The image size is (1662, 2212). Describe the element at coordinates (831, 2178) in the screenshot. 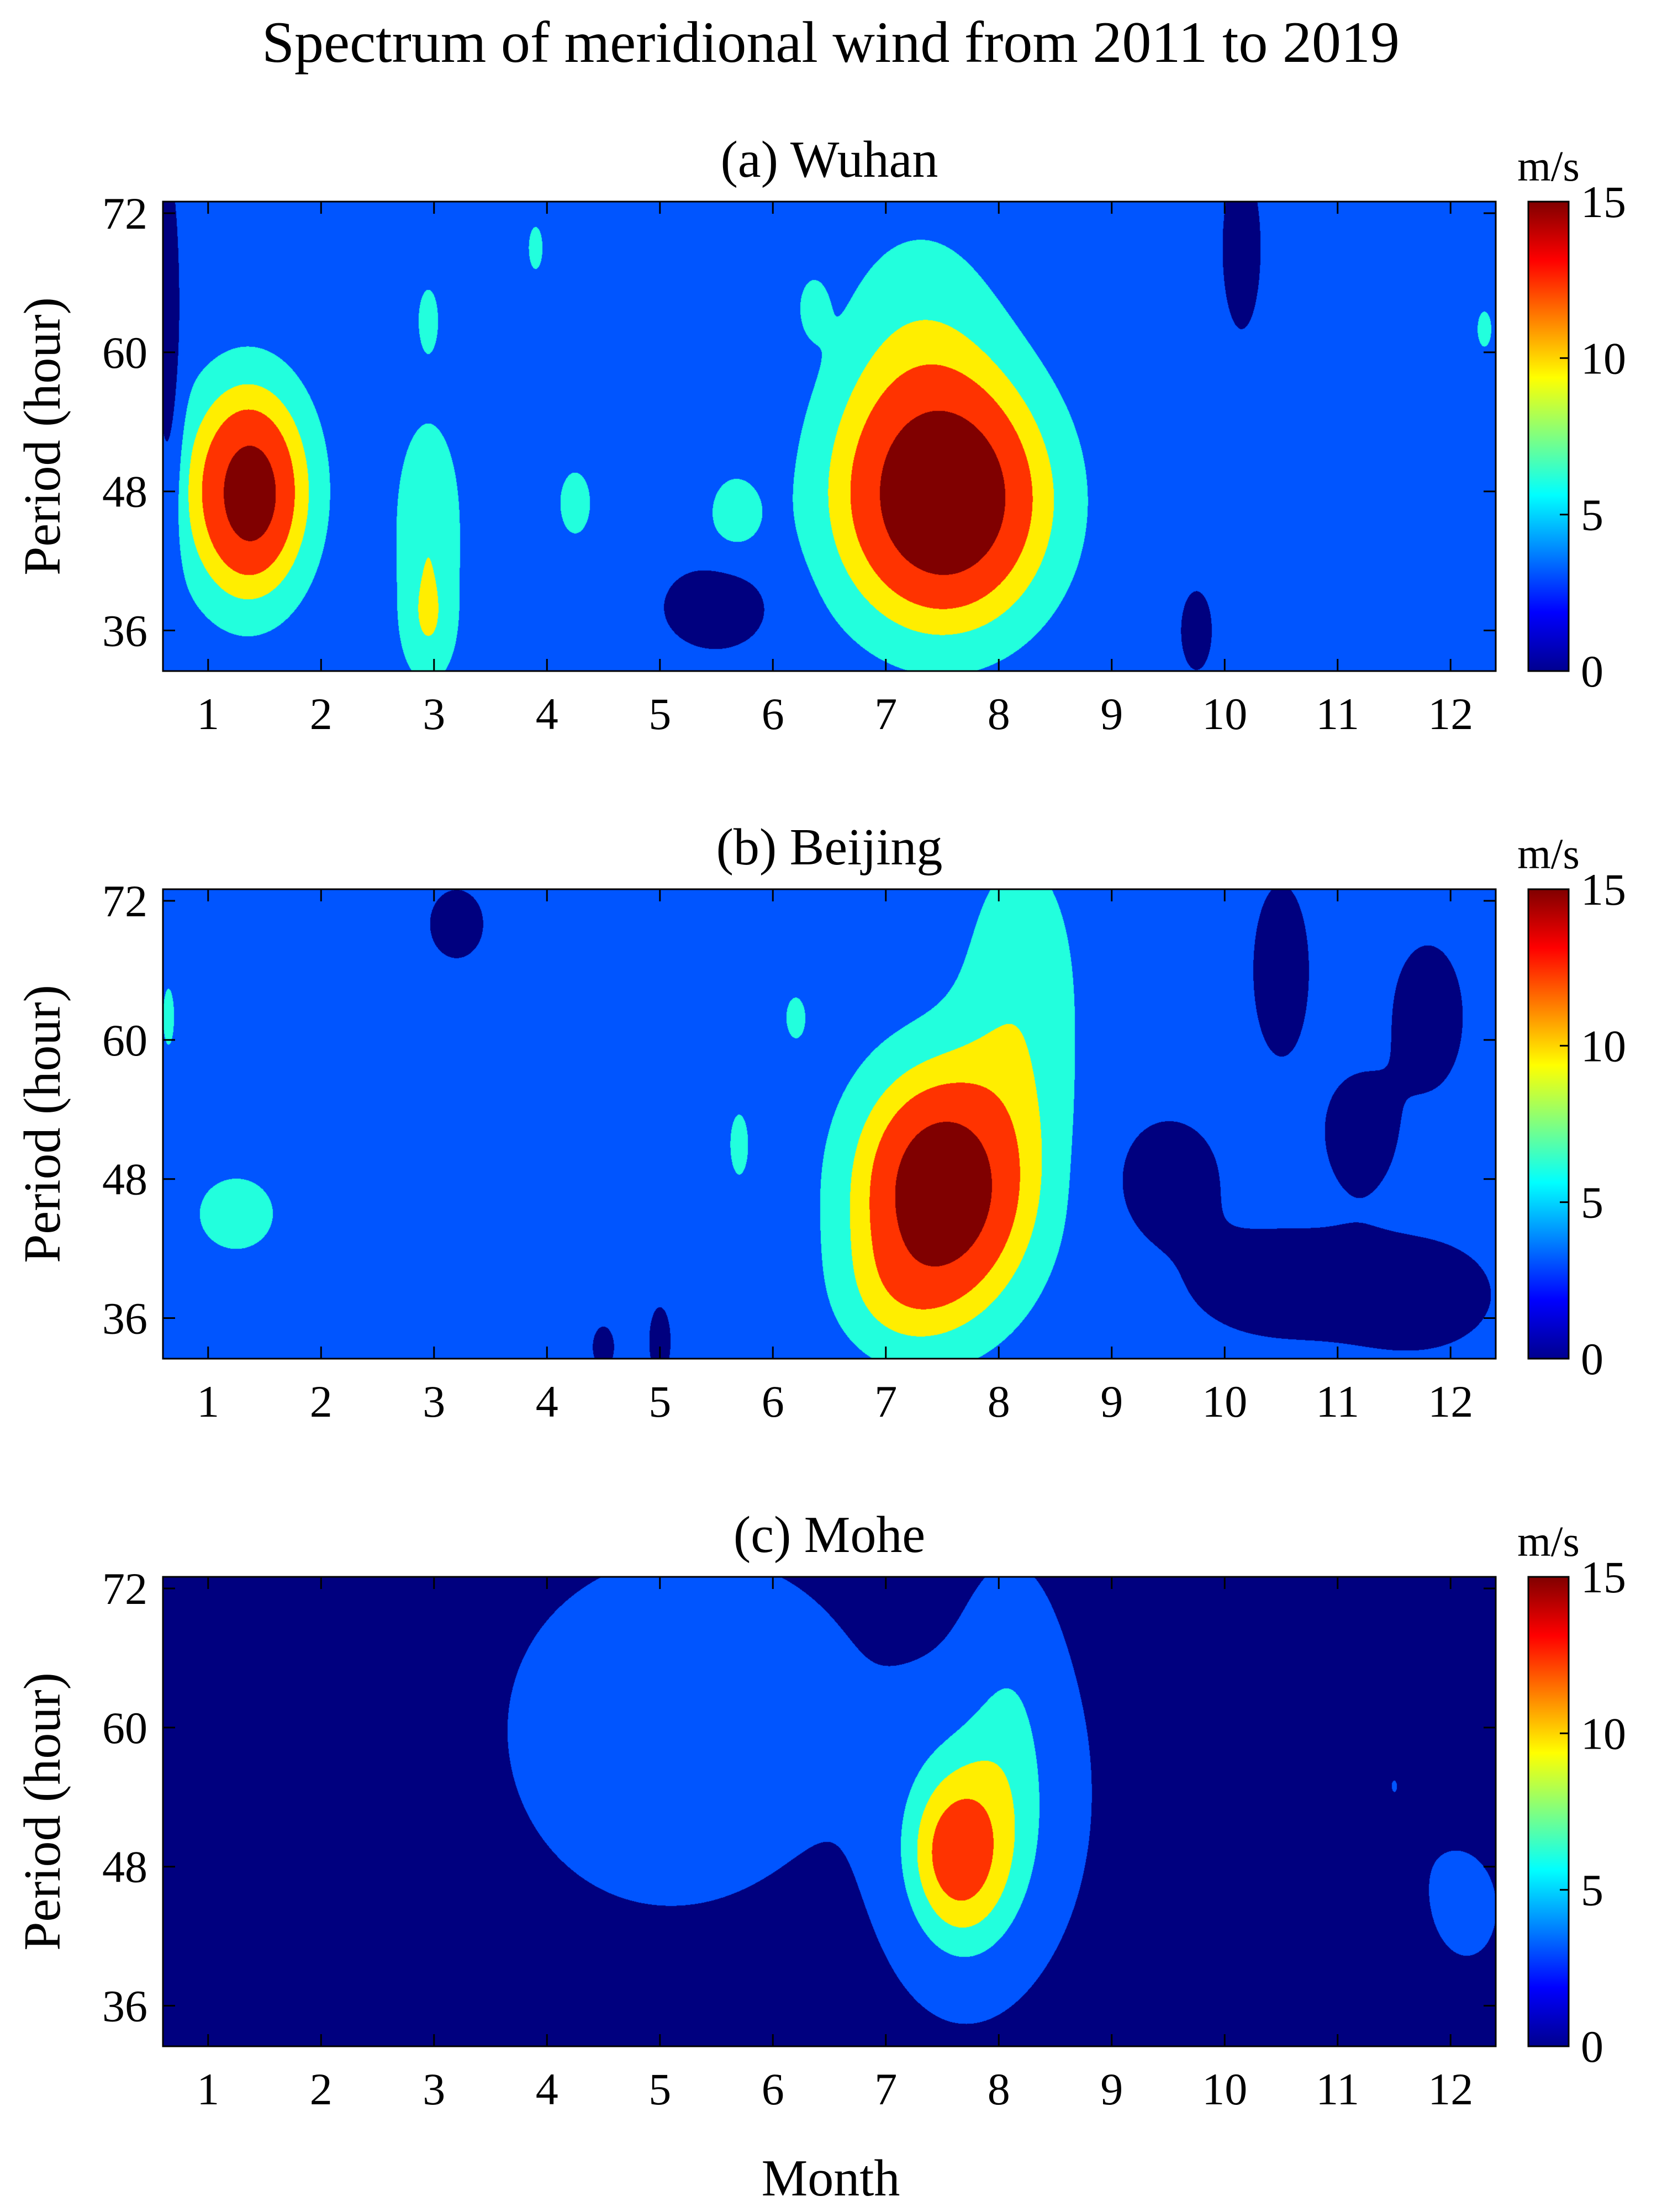

I see `x-axis-label: Month` at that location.